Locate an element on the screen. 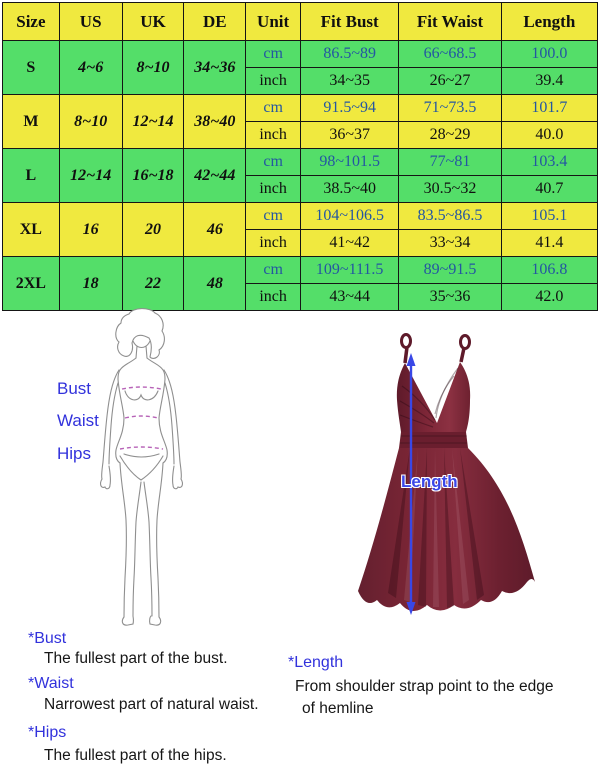 The image size is (600, 780). cell-length-inch: 40.0 is located at coordinates (549, 135).